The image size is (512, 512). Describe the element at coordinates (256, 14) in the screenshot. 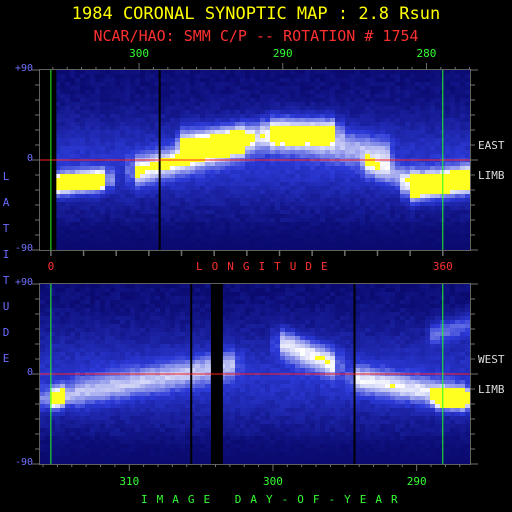

I see `figure-title: 1984 CORONAL SYNOPTIC MAP : 2.8 Rsun` at that location.